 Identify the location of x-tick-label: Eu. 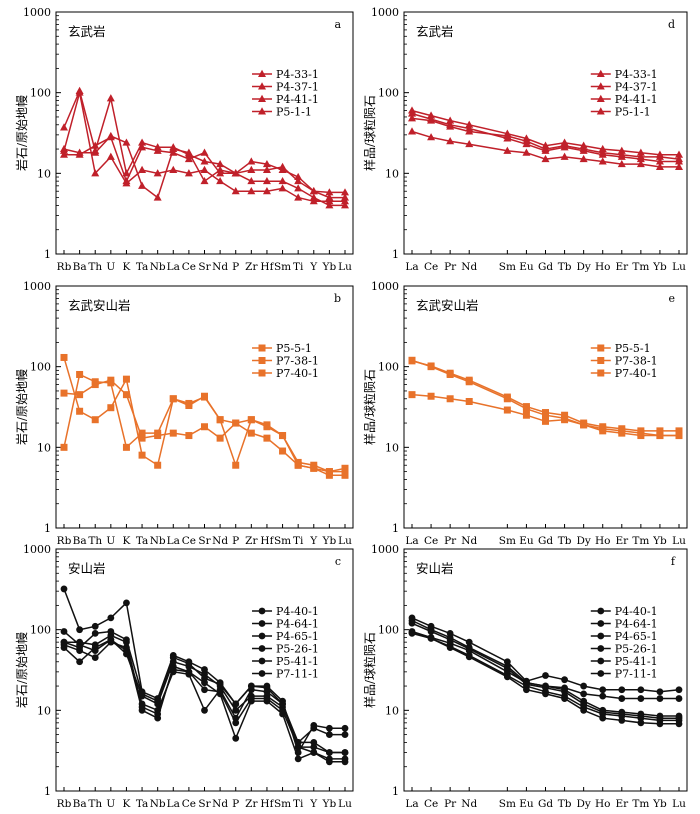
(526, 267).